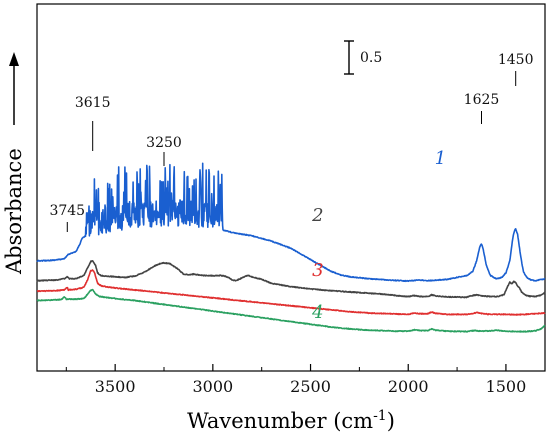 The height and width of the screenshot is (441, 550). Describe the element at coordinates (212, 386) in the screenshot. I see `x-tick-label: 3000` at that location.